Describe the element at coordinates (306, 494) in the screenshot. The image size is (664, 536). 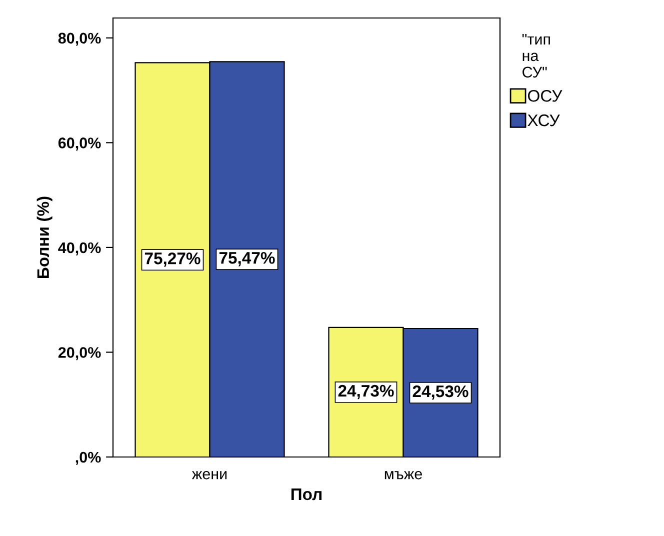
I see `x-axis-title: Пол` at that location.